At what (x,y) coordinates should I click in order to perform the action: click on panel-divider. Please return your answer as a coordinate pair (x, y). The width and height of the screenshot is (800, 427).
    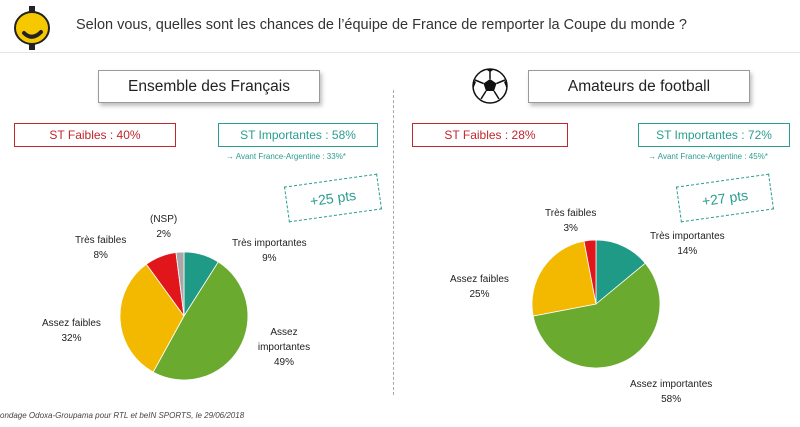
    Looking at the image, I should click on (393, 242).